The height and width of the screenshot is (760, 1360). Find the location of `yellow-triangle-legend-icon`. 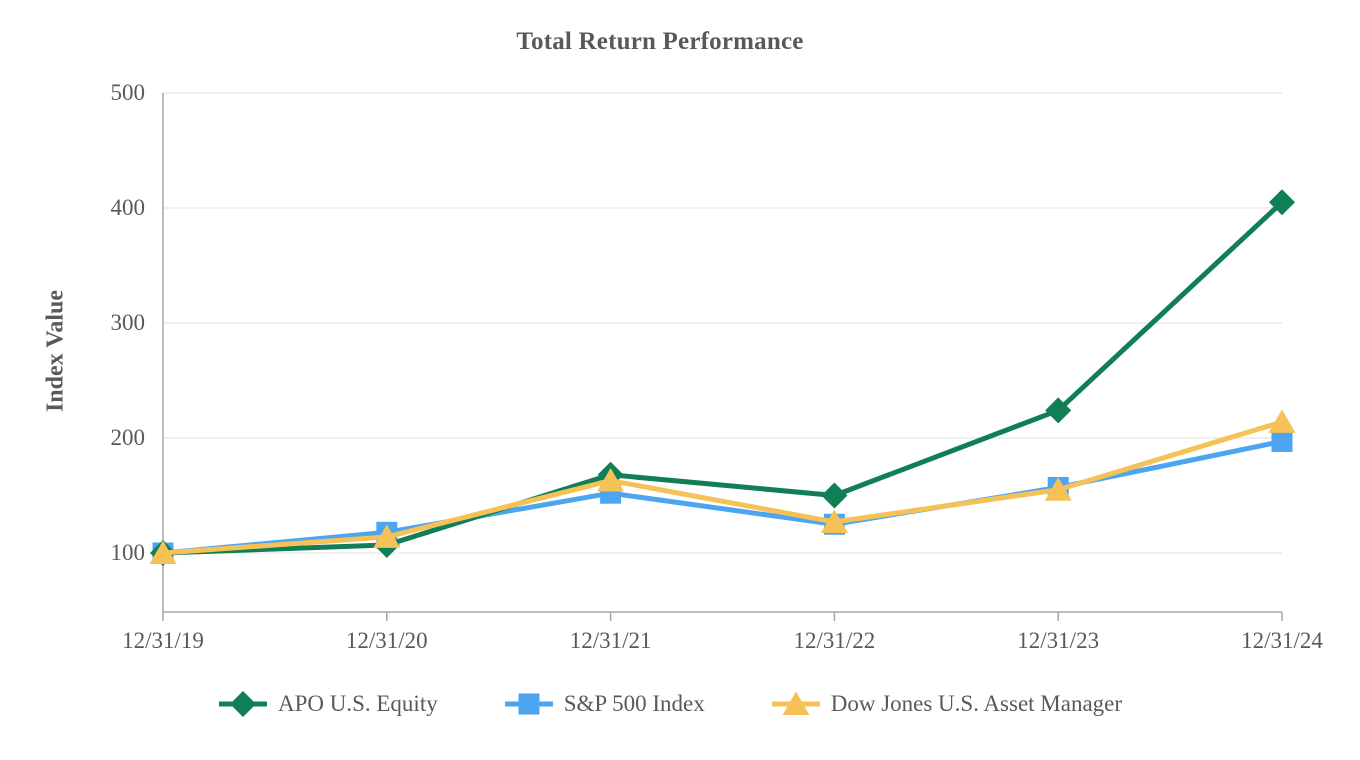

yellow-triangle-legend-icon is located at coordinates (795, 703).